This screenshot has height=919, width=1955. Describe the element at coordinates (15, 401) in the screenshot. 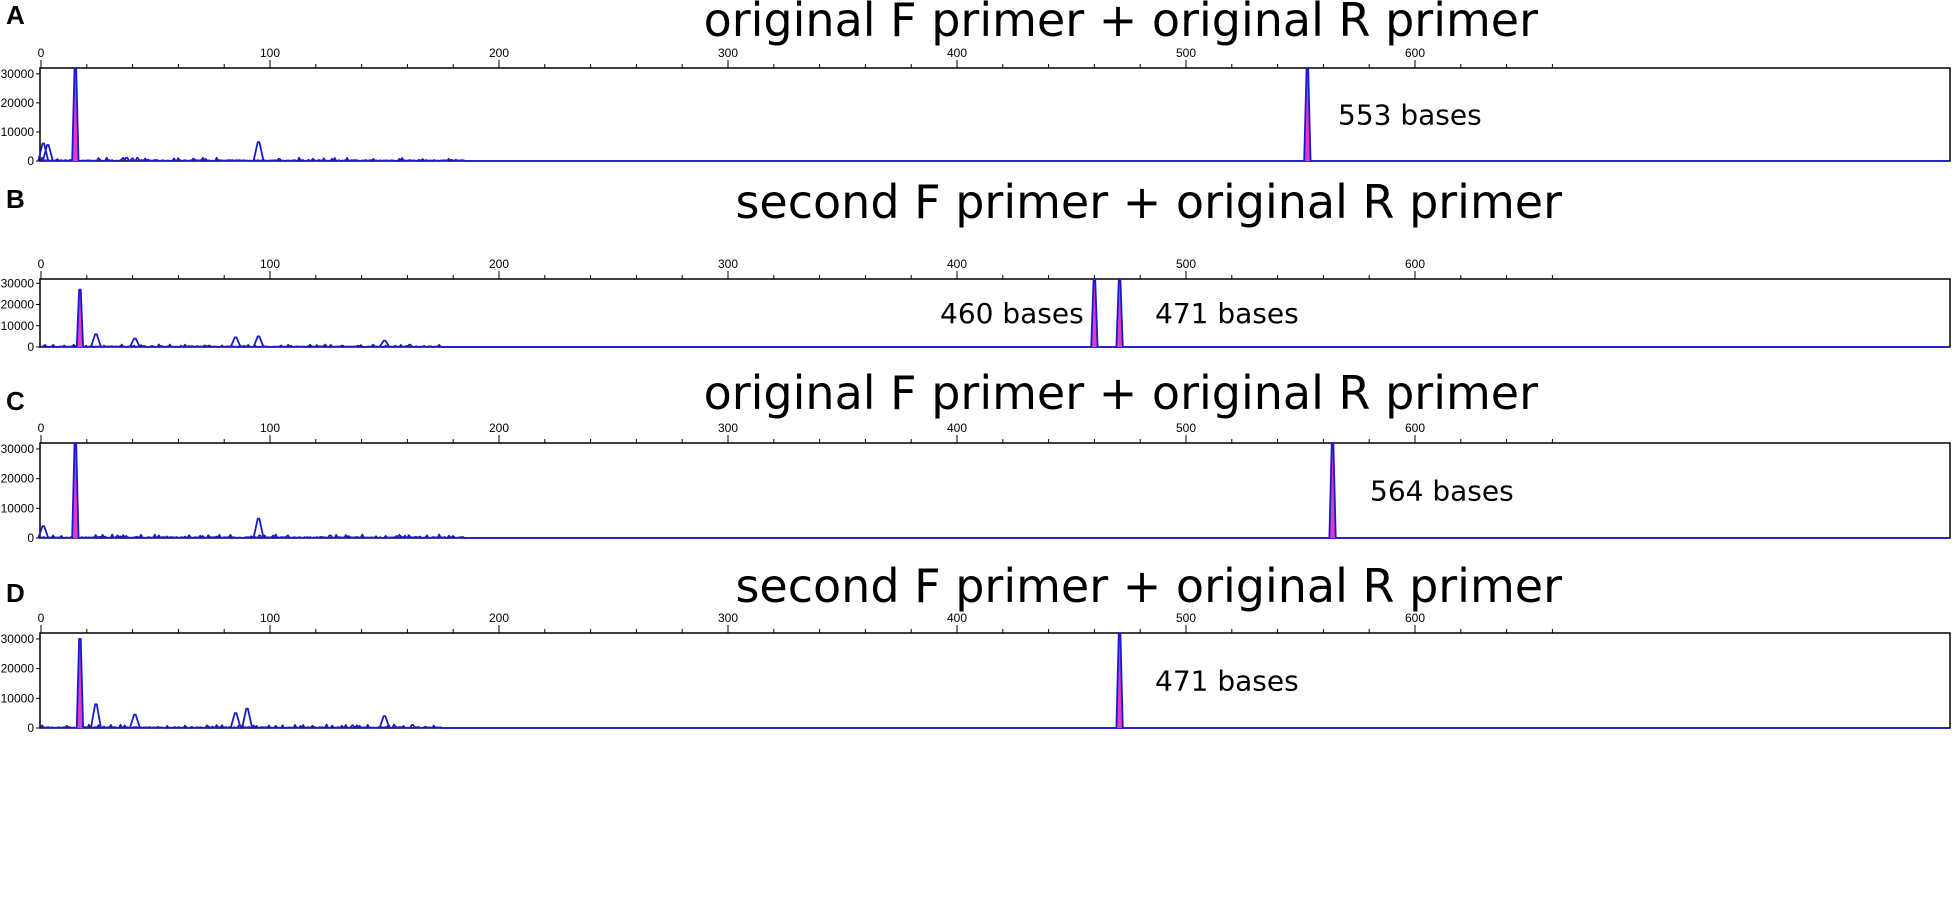

I see `panel-letter: C` at that location.